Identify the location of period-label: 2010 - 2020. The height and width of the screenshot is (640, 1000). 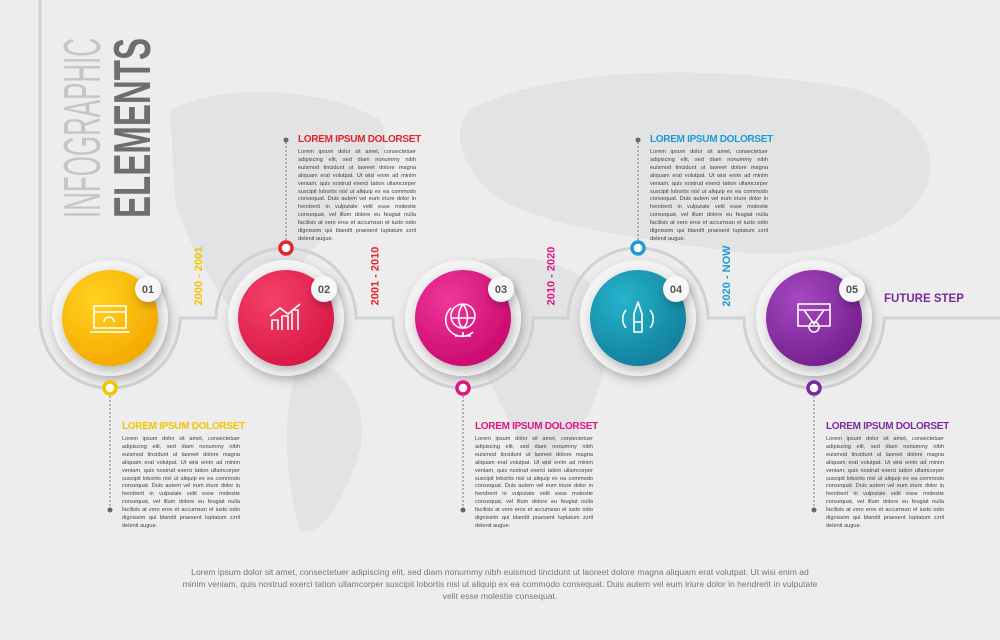
(552, 276).